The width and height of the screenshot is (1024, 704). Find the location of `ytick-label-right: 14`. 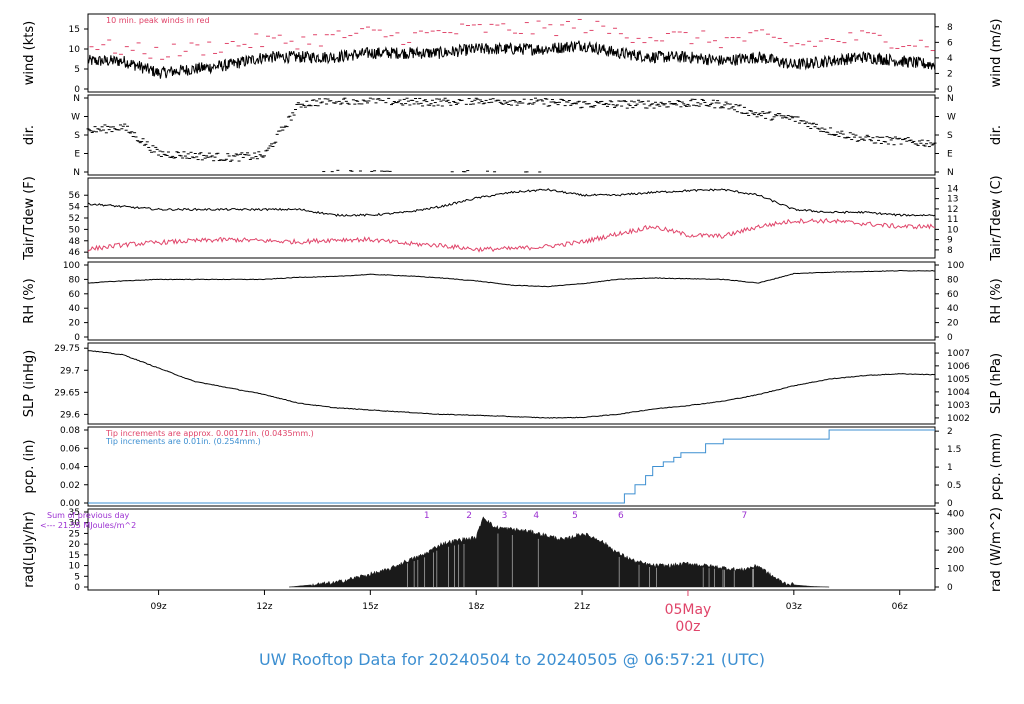

ytick-label-right: 14 is located at coordinates (953, 189).